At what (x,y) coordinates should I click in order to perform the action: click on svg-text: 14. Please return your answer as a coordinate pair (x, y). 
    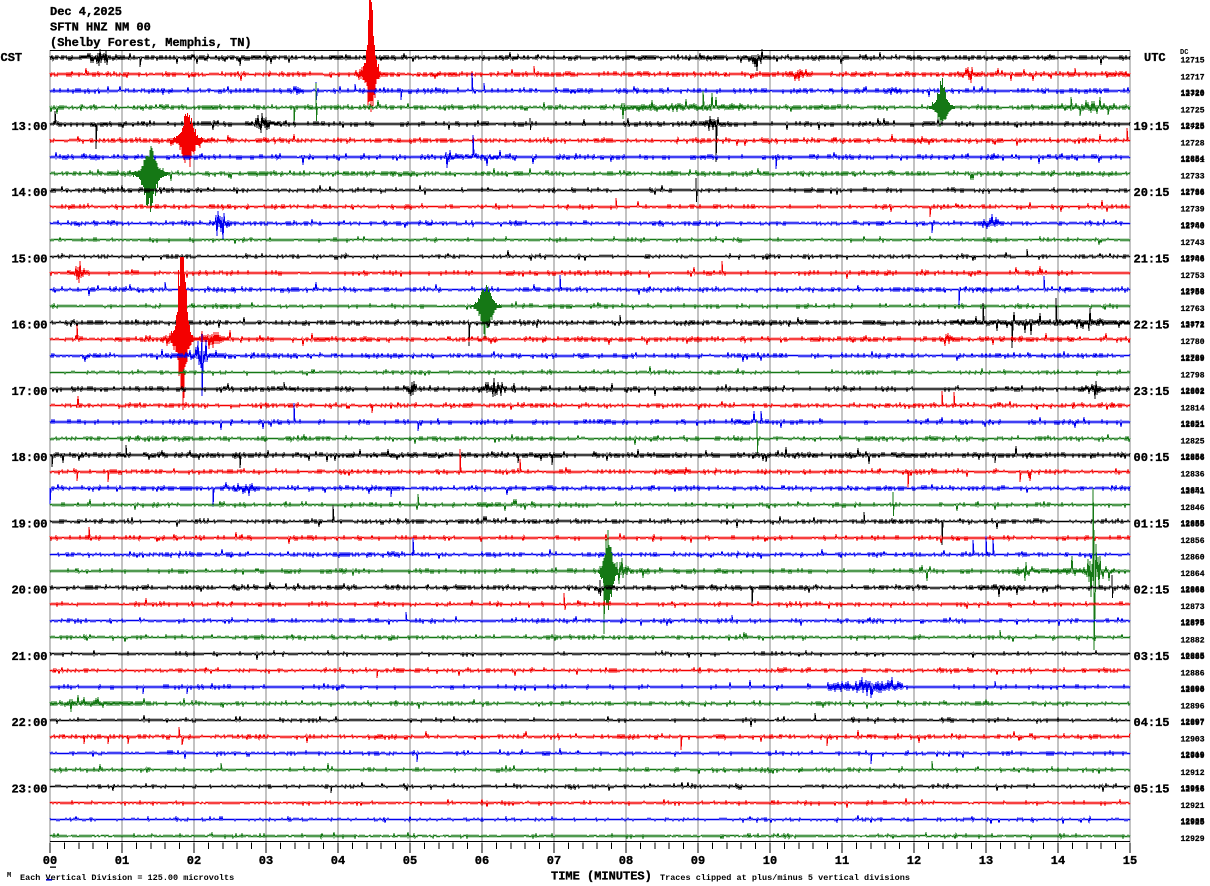
    Looking at the image, I should click on (1058, 861).